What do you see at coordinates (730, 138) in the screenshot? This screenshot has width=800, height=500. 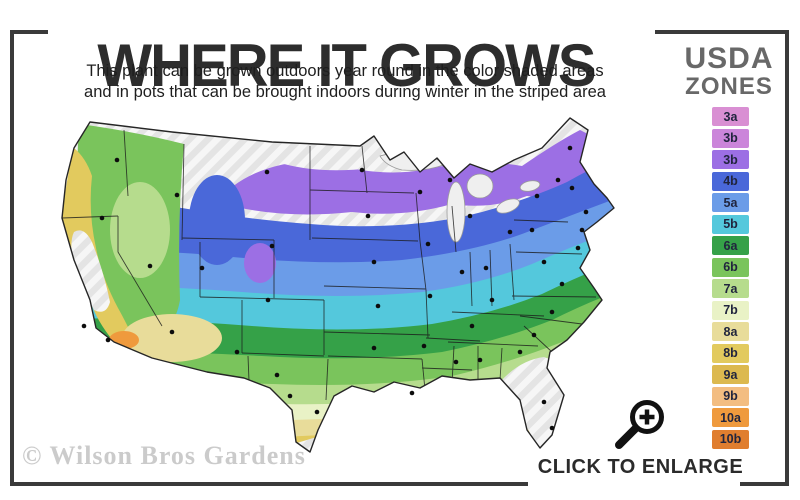 I see `zone-chip-1: 3b` at bounding box center [730, 138].